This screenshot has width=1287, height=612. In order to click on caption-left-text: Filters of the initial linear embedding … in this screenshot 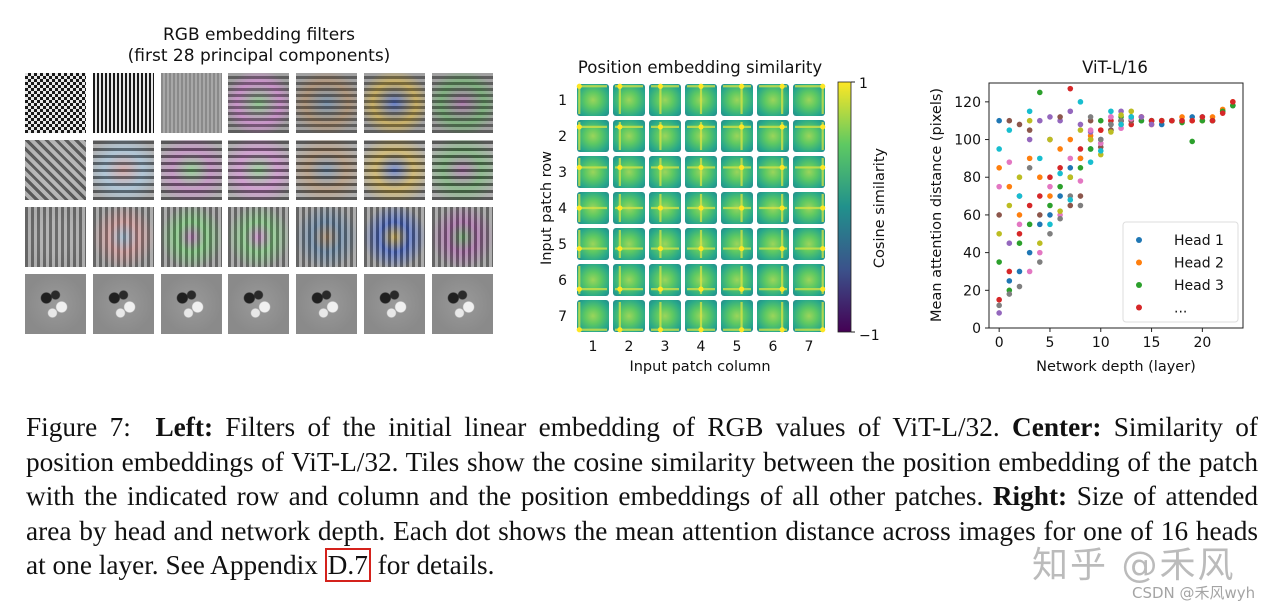, I will do `click(612, 427)`.